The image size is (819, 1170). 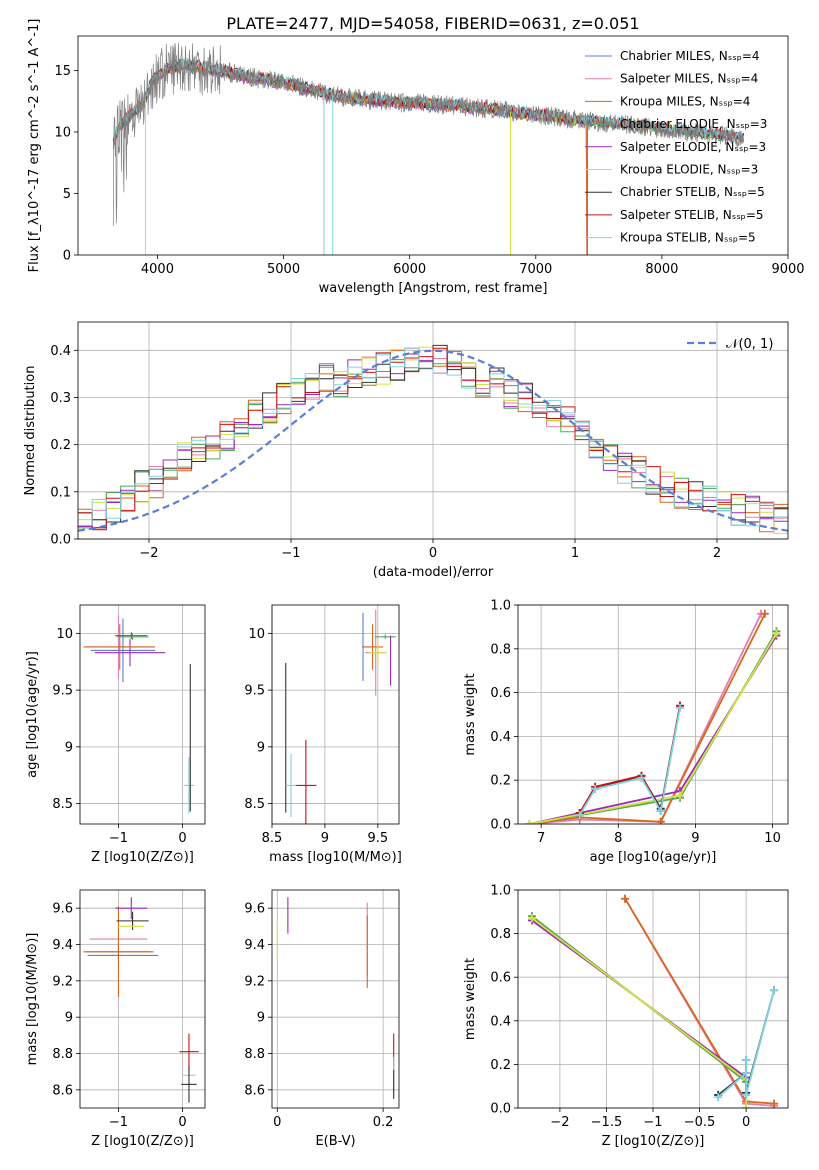 I want to click on x-axis-label: wavelength [Angstrom, rest frame], so click(x=433, y=288).